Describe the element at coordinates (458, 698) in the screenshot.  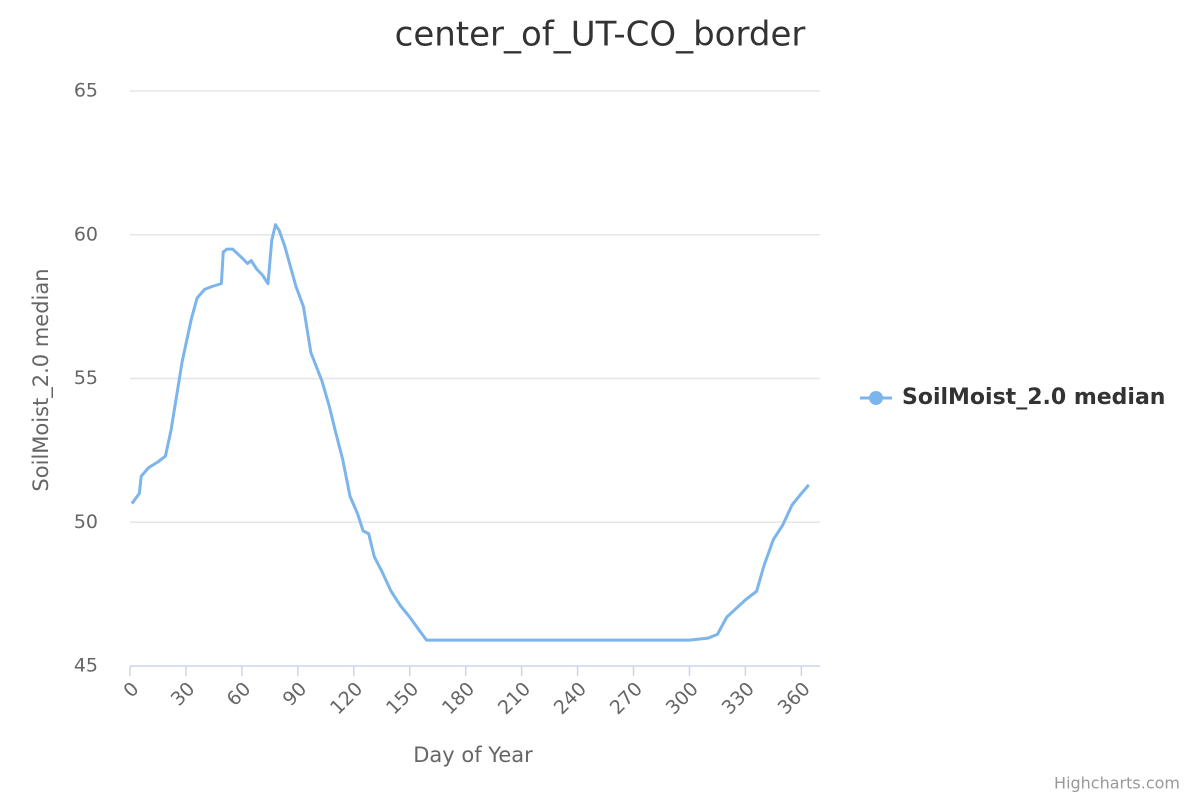
I see `x-tick-label: 180` at that location.